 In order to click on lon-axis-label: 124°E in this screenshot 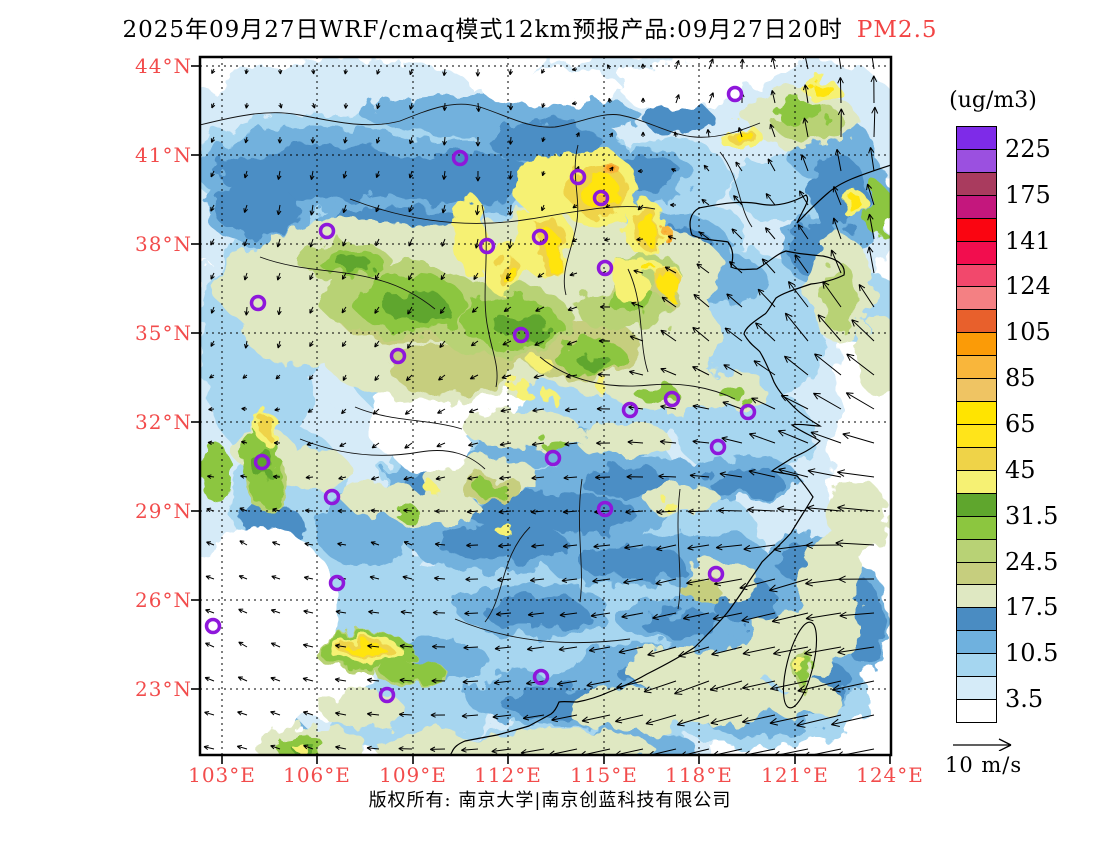, I will do `click(890, 775)`.